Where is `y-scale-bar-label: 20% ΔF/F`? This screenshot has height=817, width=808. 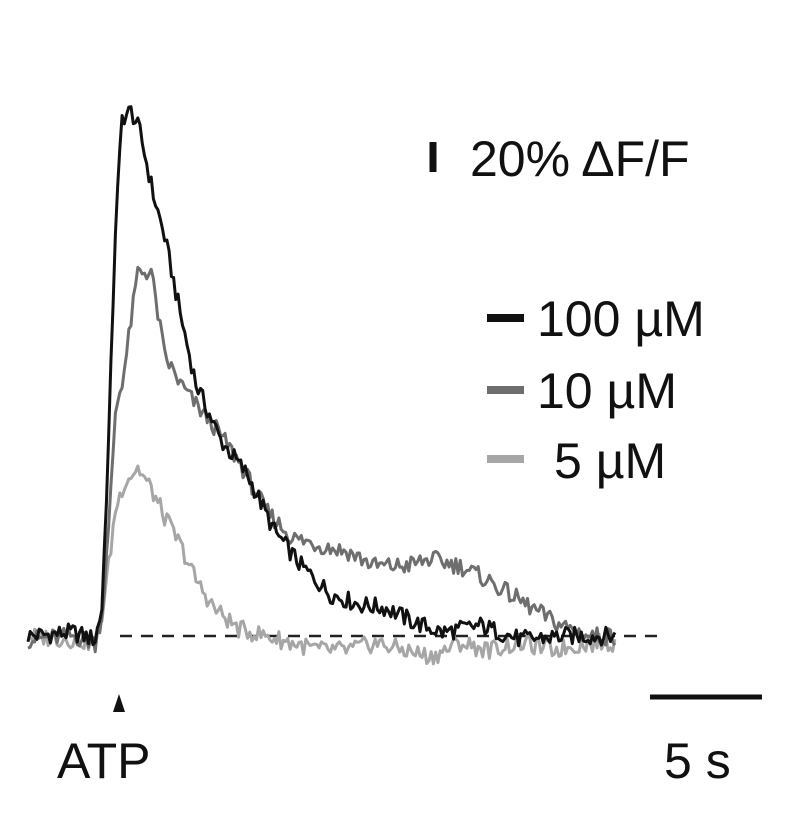 y-scale-bar-label: 20% ΔF/F is located at coordinates (580, 159).